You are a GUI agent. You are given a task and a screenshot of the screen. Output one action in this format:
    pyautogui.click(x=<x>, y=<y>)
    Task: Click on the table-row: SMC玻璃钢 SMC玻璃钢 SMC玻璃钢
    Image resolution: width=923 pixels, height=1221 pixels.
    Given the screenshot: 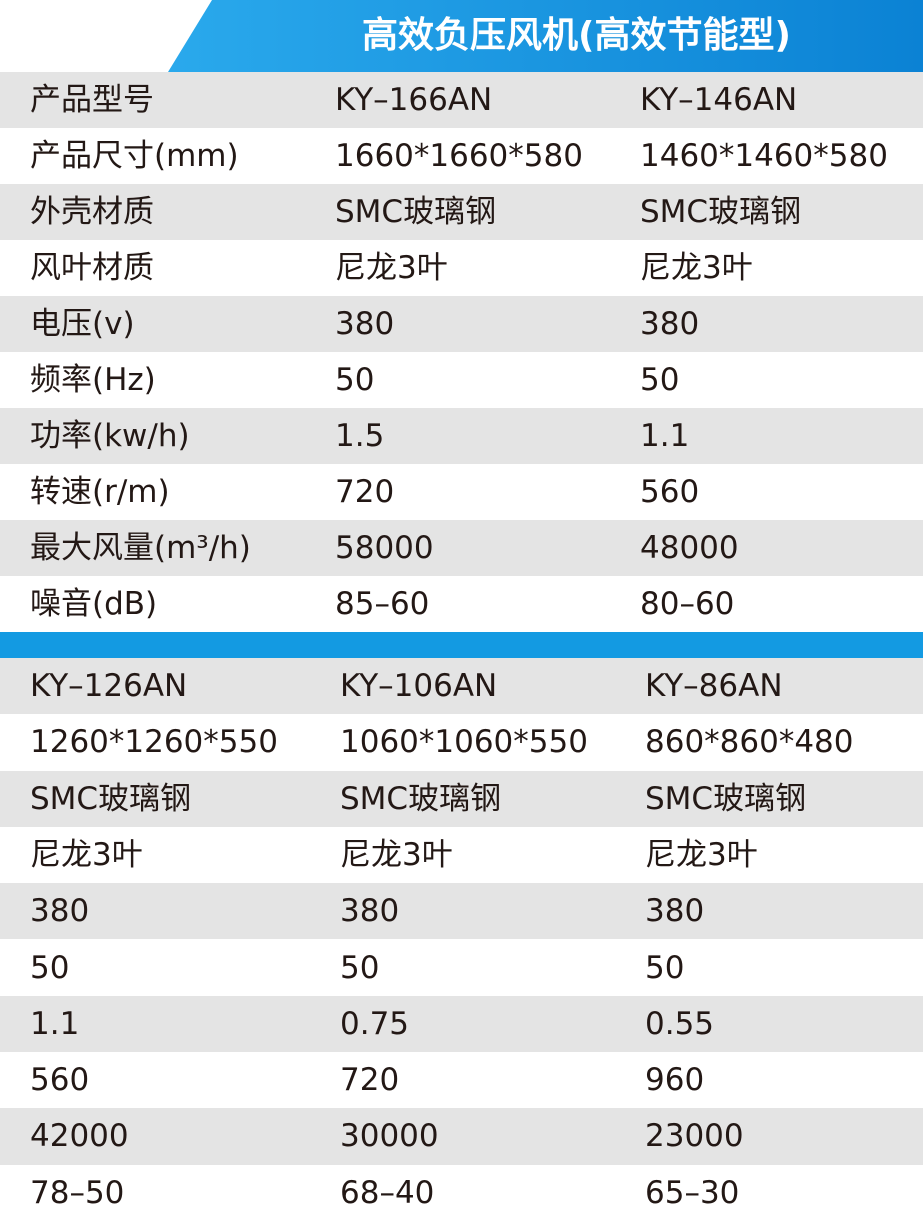 What is the action you would take?
    pyautogui.click(x=461, y=798)
    